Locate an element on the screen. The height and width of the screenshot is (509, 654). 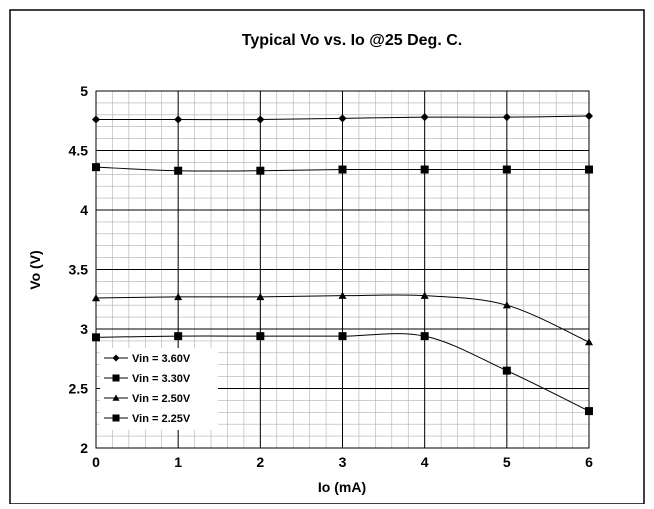
legend-label: Vin = 2.25V is located at coordinates (161, 419).